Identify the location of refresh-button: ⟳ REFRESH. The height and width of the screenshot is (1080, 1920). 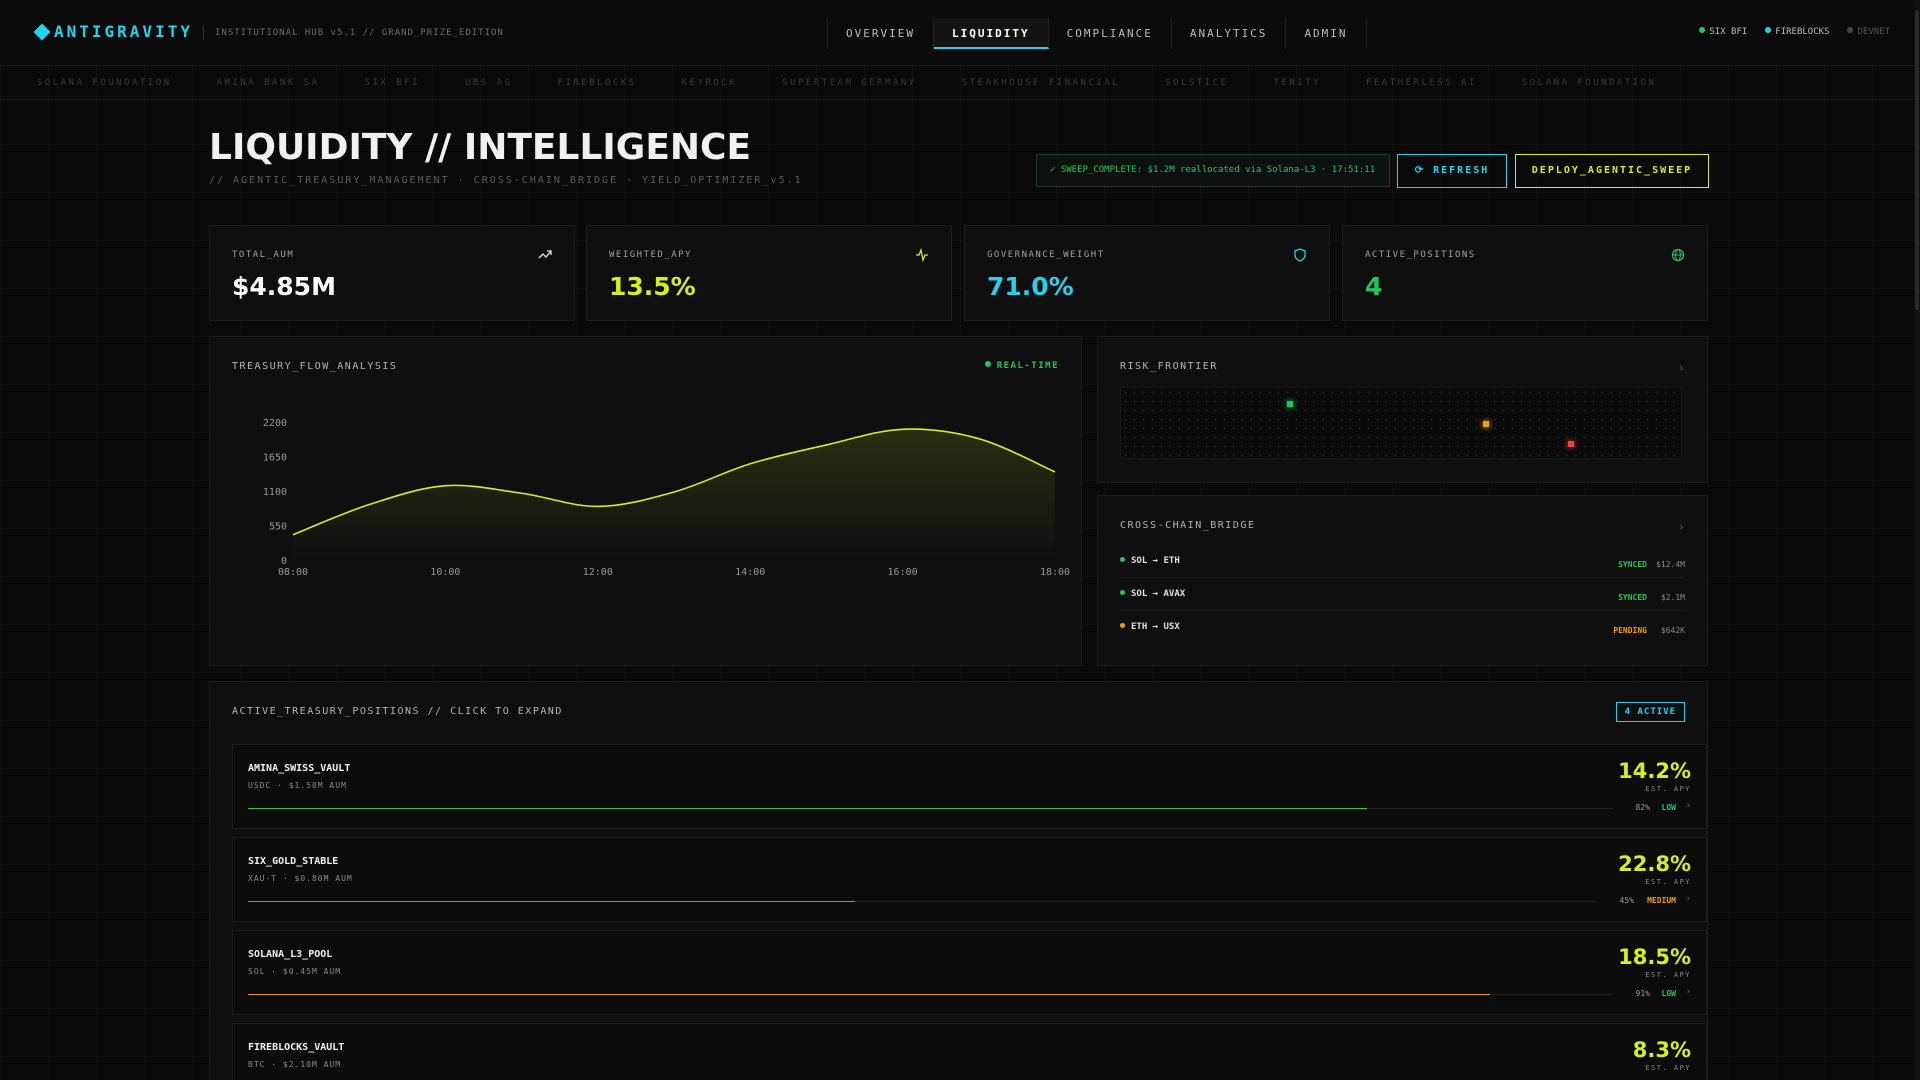
(1452, 171).